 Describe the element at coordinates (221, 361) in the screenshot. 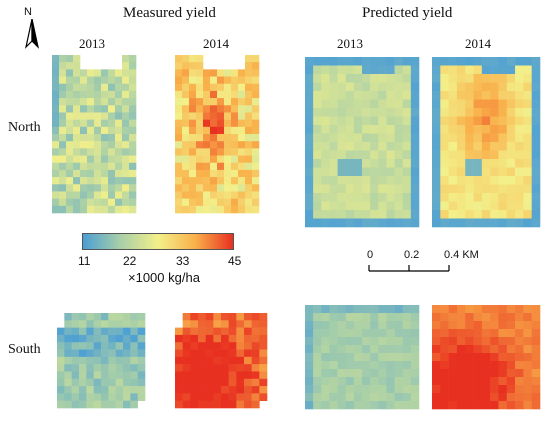

I see `map-south-measured-2014` at that location.